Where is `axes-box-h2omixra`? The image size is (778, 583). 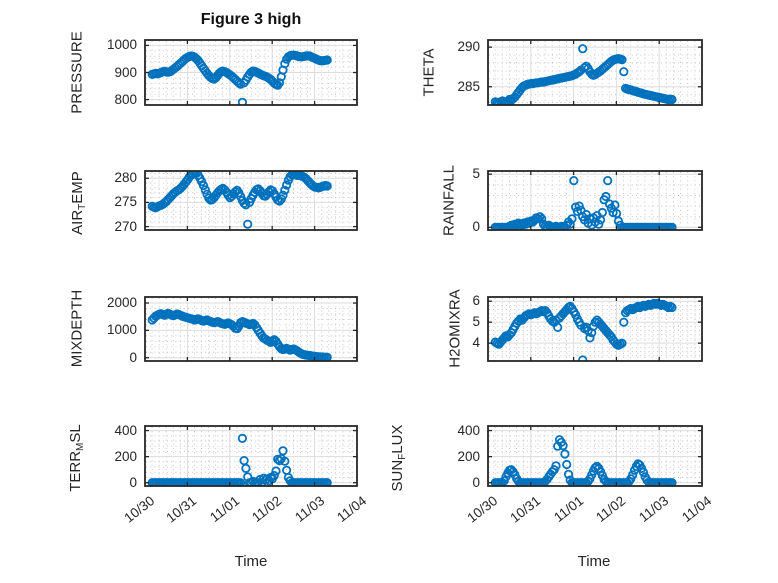 axes-box-h2omixra is located at coordinates (595, 329).